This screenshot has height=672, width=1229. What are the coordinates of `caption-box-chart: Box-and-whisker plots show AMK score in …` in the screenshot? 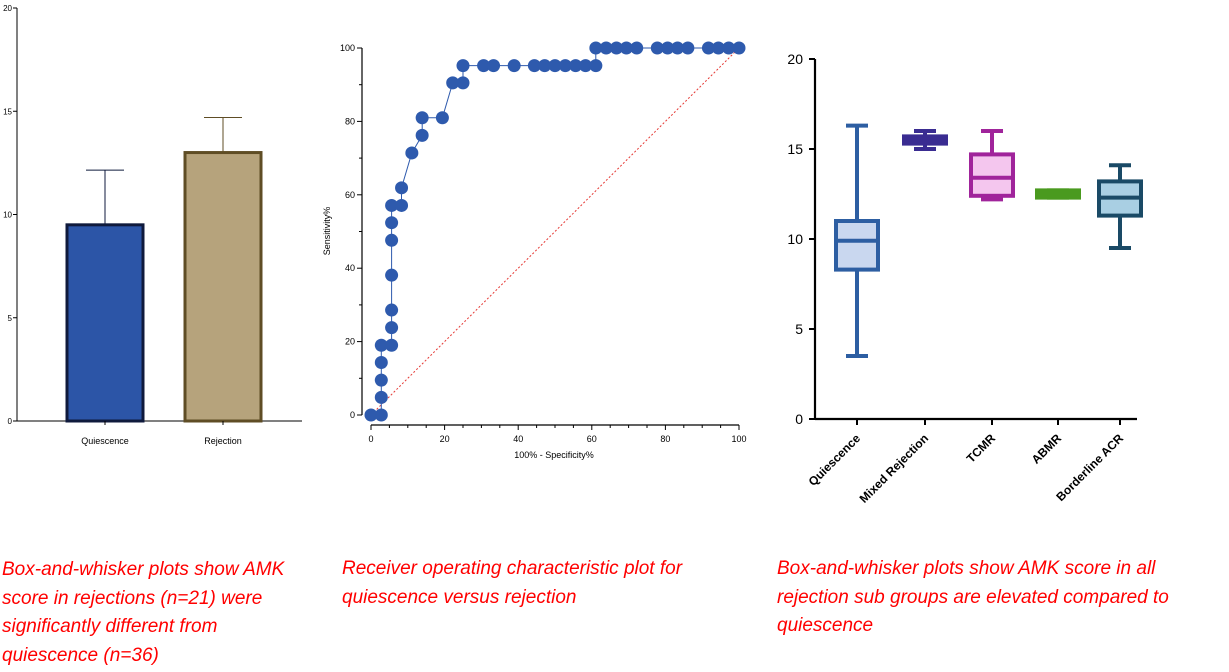 It's located at (973, 598).